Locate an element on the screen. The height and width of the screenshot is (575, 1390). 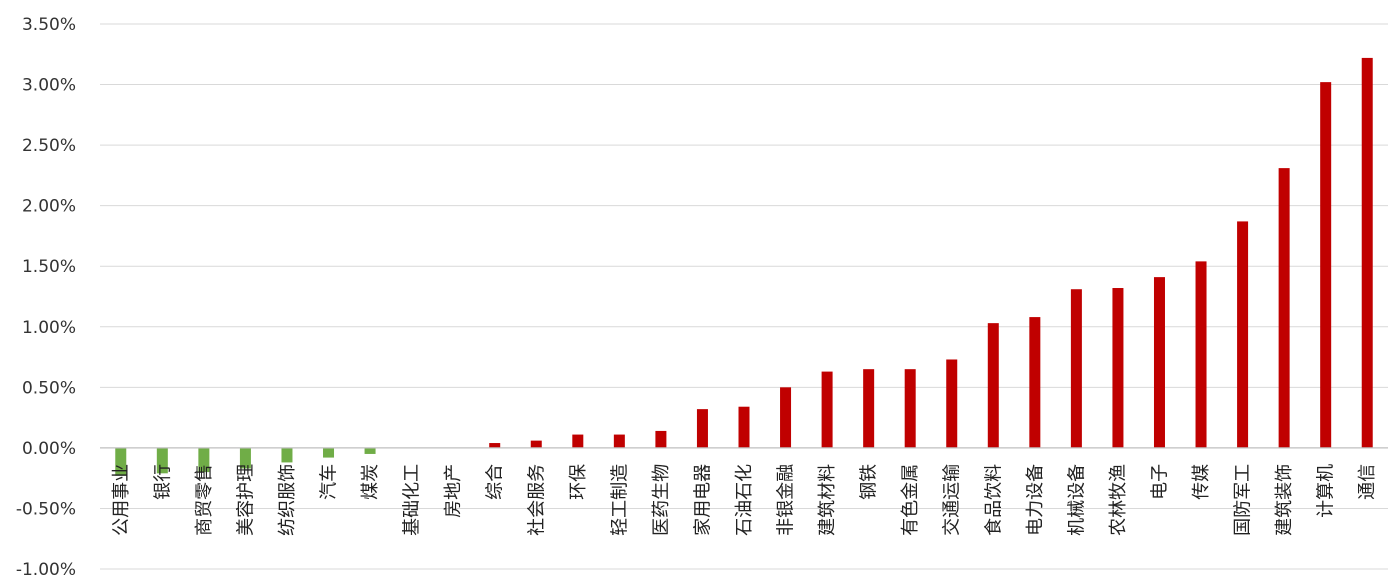
category-label: 电力设备 is located at coordinates (1035, 500).